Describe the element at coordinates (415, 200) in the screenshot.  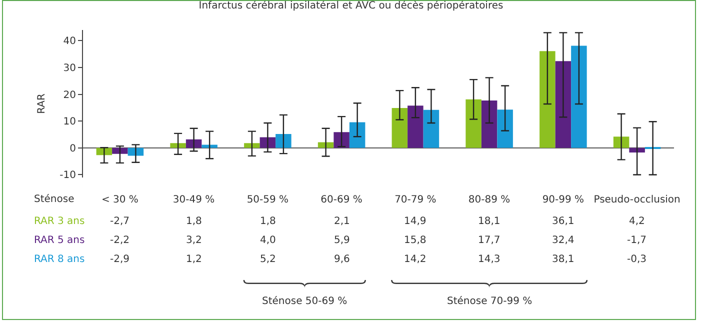
I see `x-tick-label: 70-79 %` at that location.